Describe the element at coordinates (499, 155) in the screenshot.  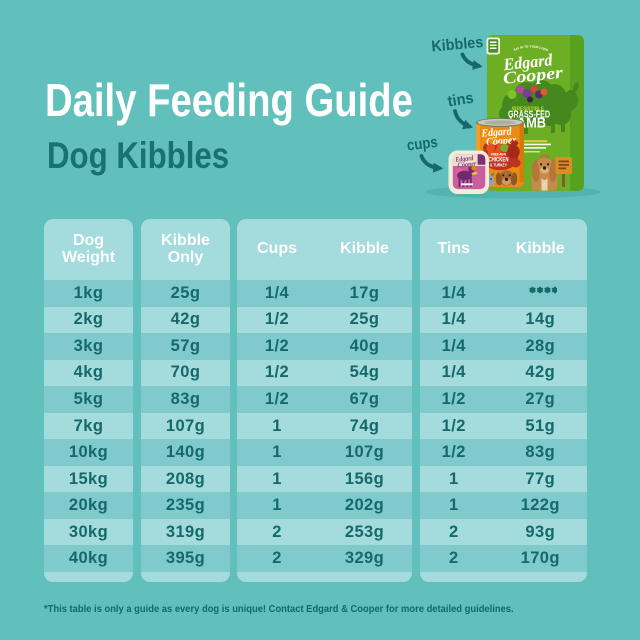
I see `svg-text: FREE-RUN` at that location.